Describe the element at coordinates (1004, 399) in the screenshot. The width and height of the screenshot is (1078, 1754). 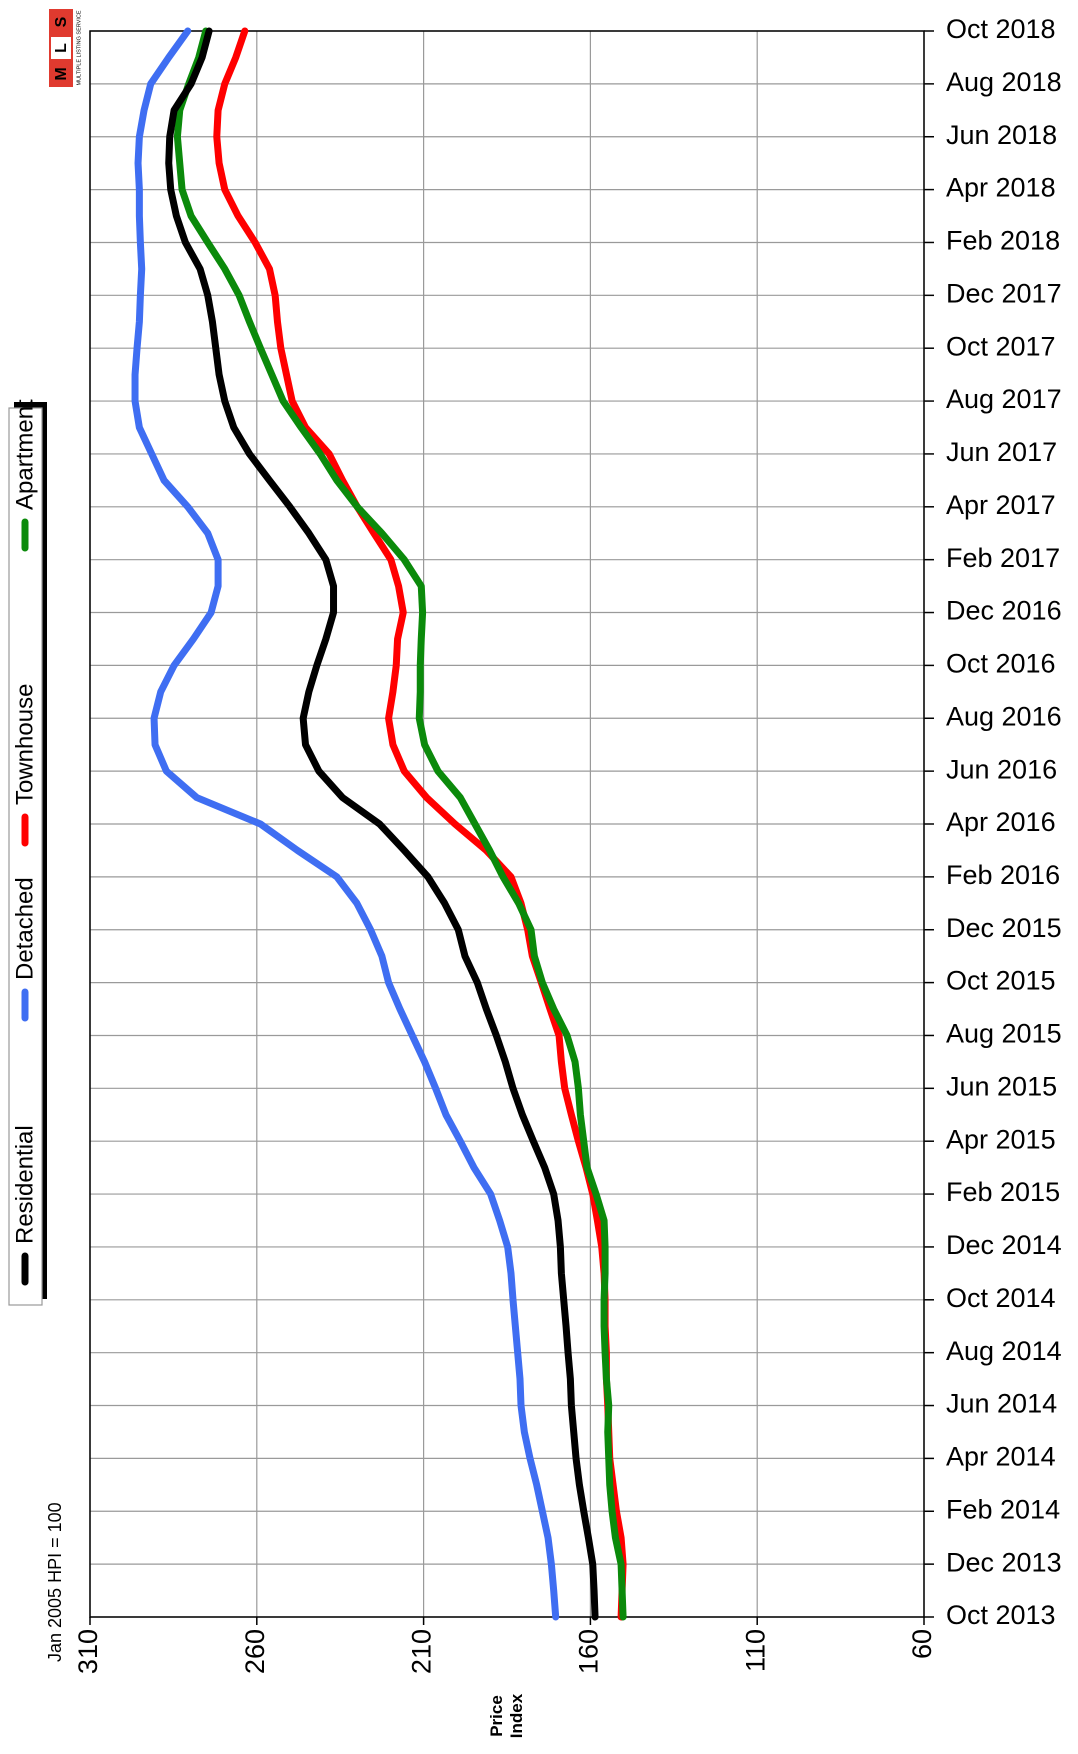
I see `y-tick-label: Aug 2017` at that location.